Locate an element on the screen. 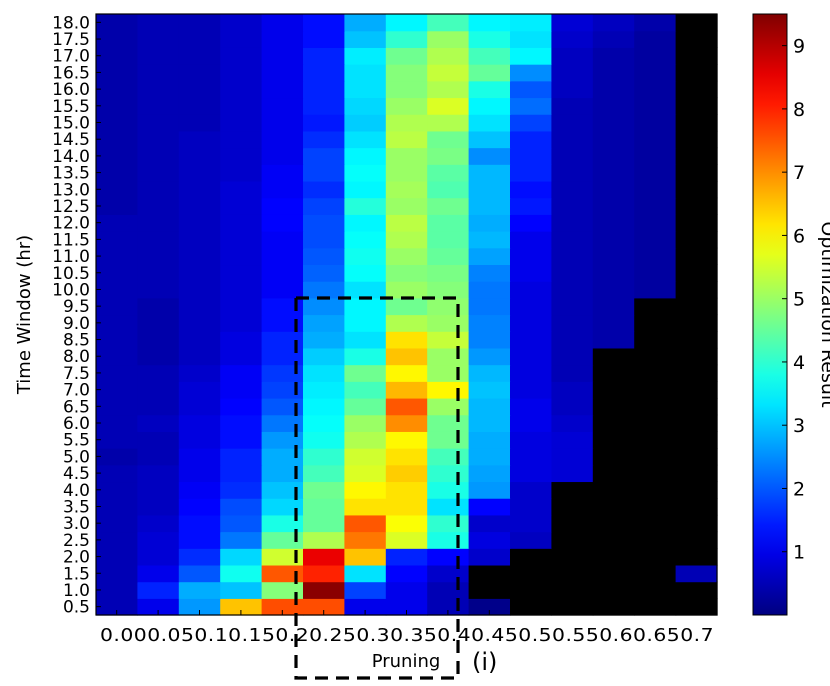 This screenshot has height=686, width=830. colorbar-tick-label: 2 is located at coordinates (799, 489).